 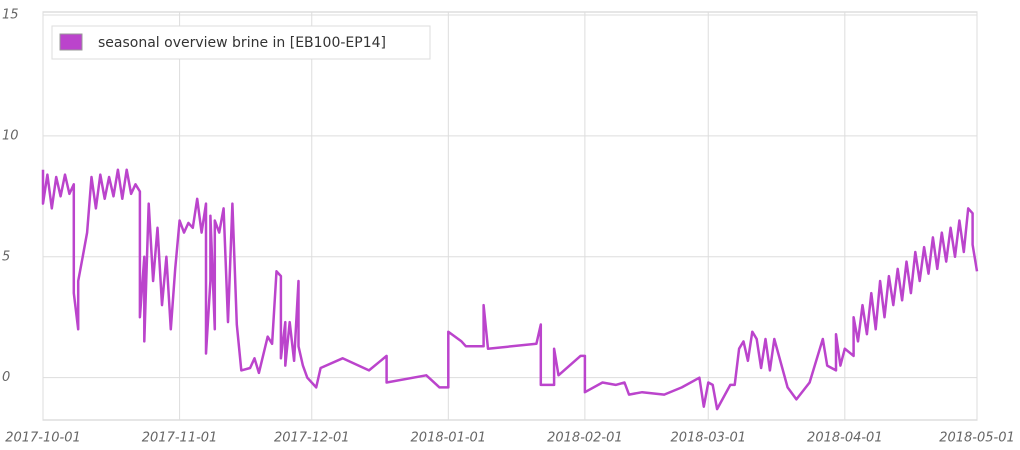 What do you see at coordinates (708, 438) in the screenshot?
I see `x-tick-label: 2018-03-01` at bounding box center [708, 438].